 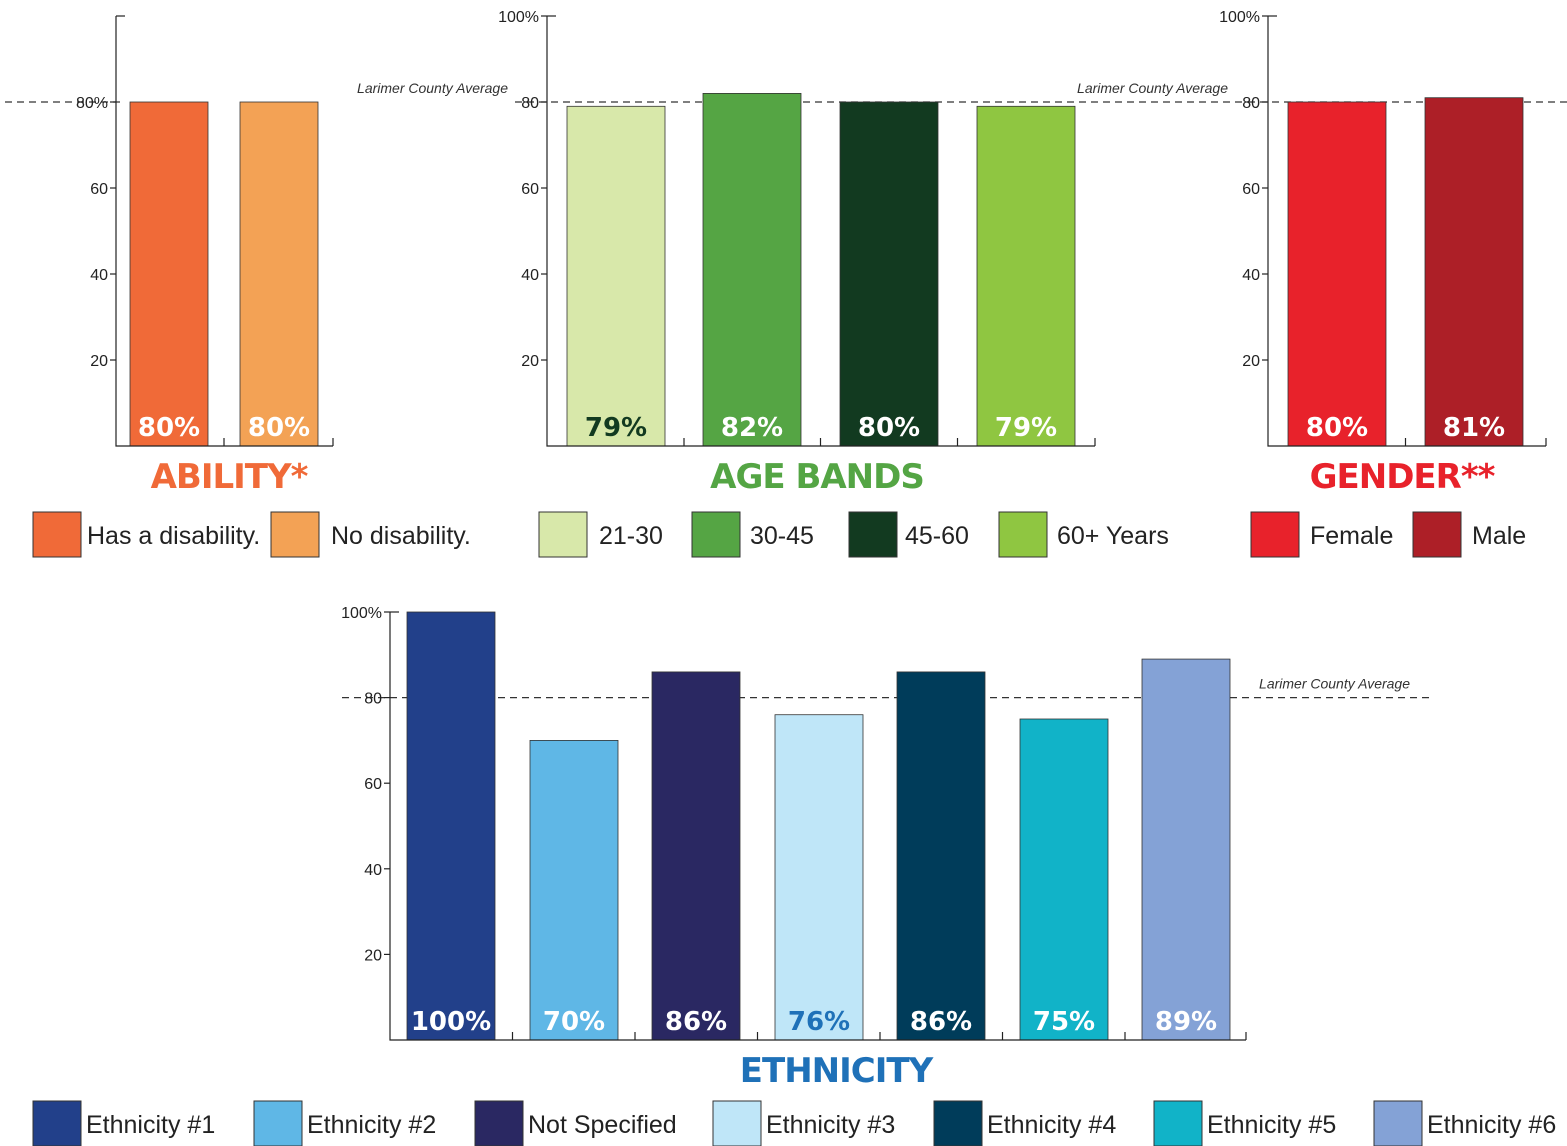 I want to click on gender-axis, so click(x=1406, y=231).